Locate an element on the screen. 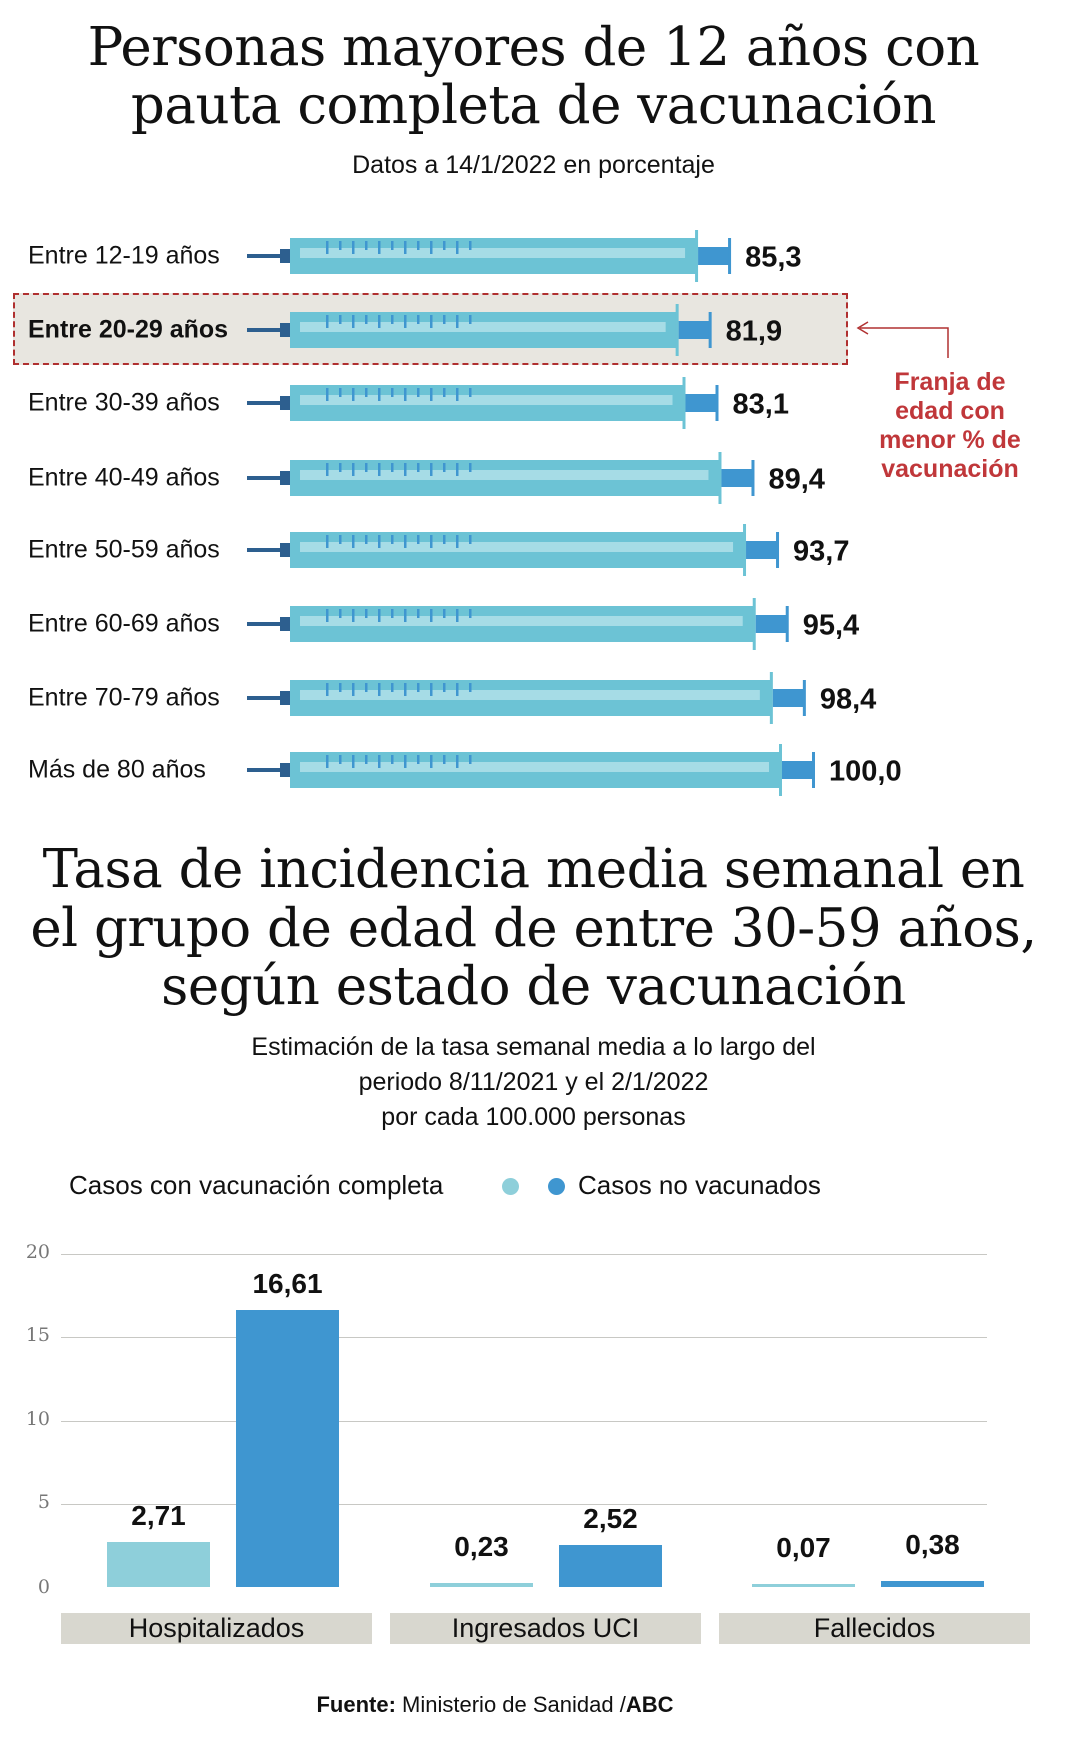  legend-unvaccinated-label: Casos no vacunados is located at coordinates (699, 1185).